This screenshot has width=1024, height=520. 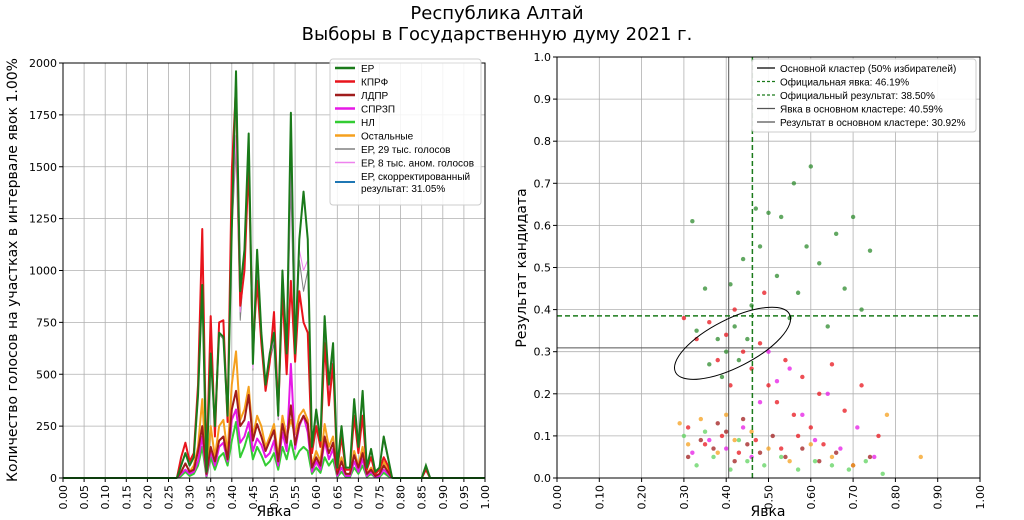 I want to click on x-tick-label: 0.50, so click(x=769, y=497).